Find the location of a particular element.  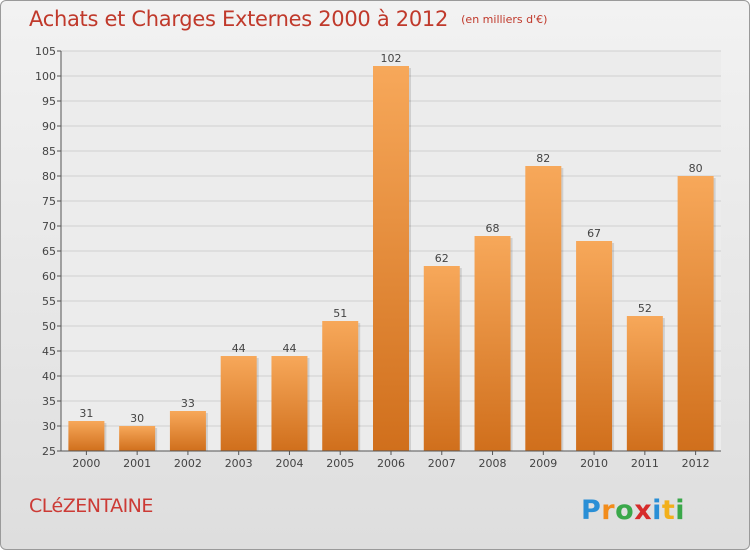

y-tick-label: 30 is located at coordinates (49, 426).